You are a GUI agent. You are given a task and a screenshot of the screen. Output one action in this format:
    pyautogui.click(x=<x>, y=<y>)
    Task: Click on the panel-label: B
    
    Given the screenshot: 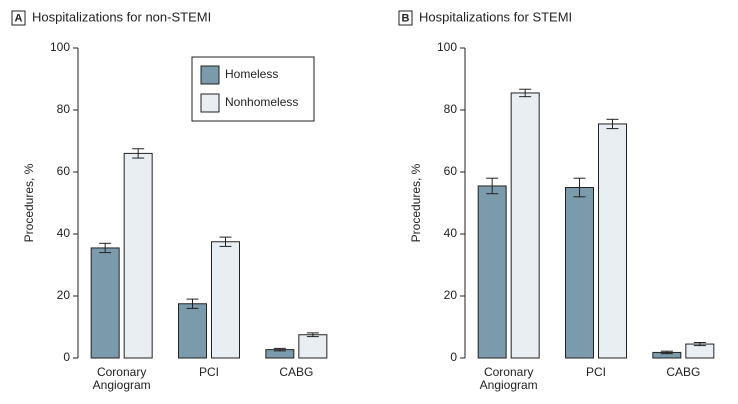 What is the action you would take?
    pyautogui.click(x=406, y=18)
    